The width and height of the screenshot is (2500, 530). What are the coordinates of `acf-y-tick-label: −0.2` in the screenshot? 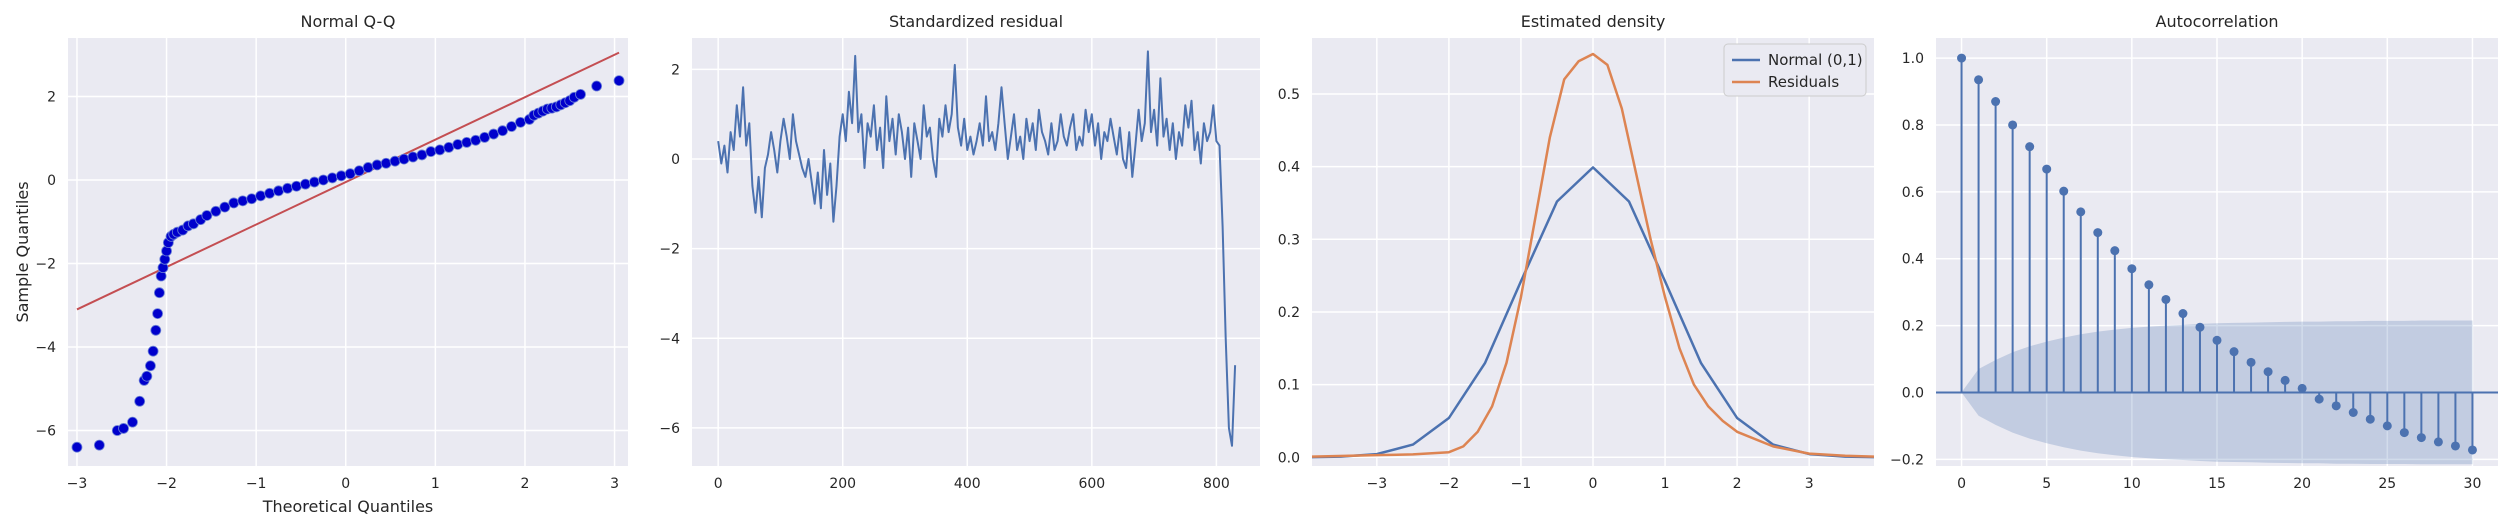 It's located at (1907, 460).